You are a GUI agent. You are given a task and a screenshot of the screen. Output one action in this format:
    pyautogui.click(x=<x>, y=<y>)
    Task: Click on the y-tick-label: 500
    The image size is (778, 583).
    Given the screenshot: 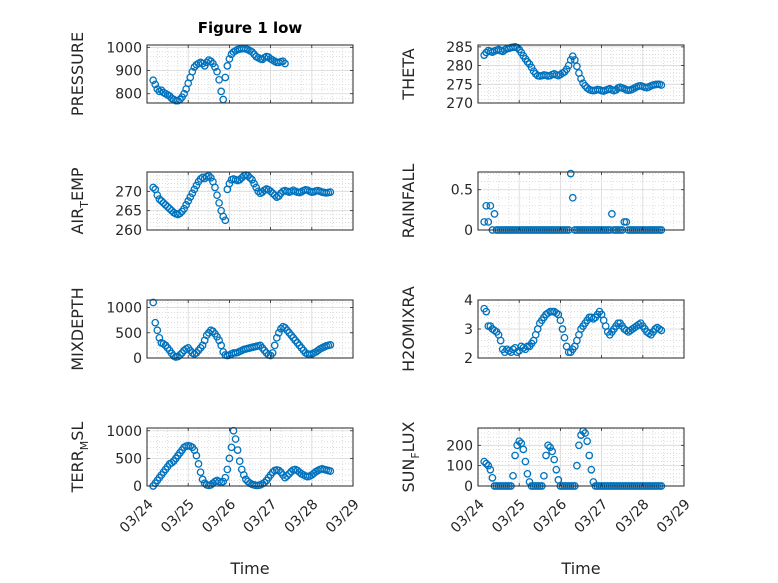 What is the action you would take?
    pyautogui.click(x=128, y=459)
    